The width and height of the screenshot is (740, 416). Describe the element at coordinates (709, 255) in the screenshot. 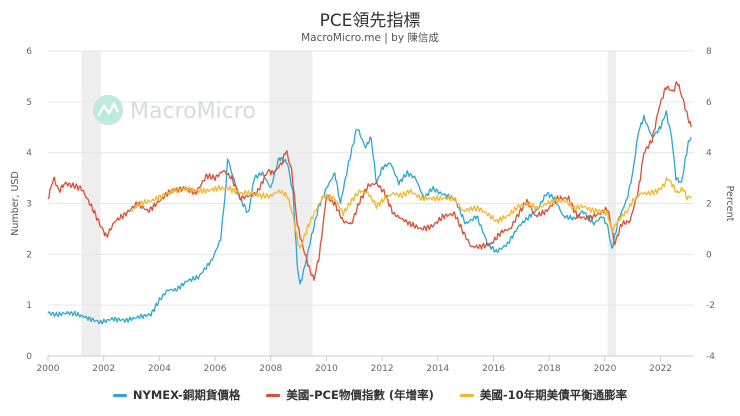

I see `right-axis-tick: 0` at that location.